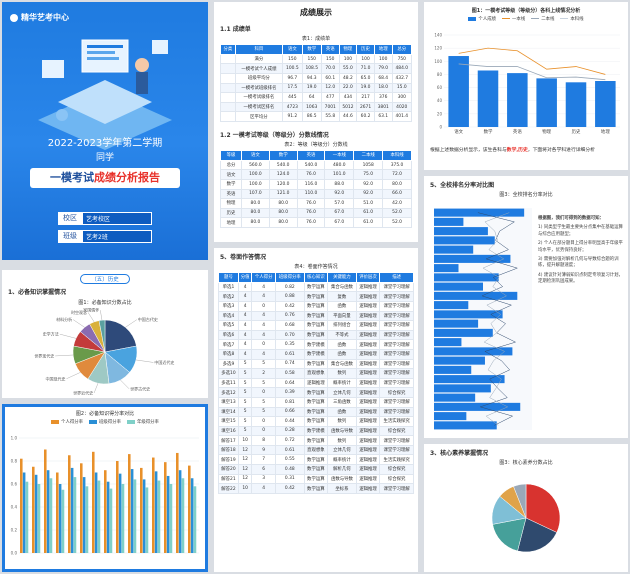 This screenshot has height=574, width=630. I want to click on table-cell: 填空14, so click(228, 412).